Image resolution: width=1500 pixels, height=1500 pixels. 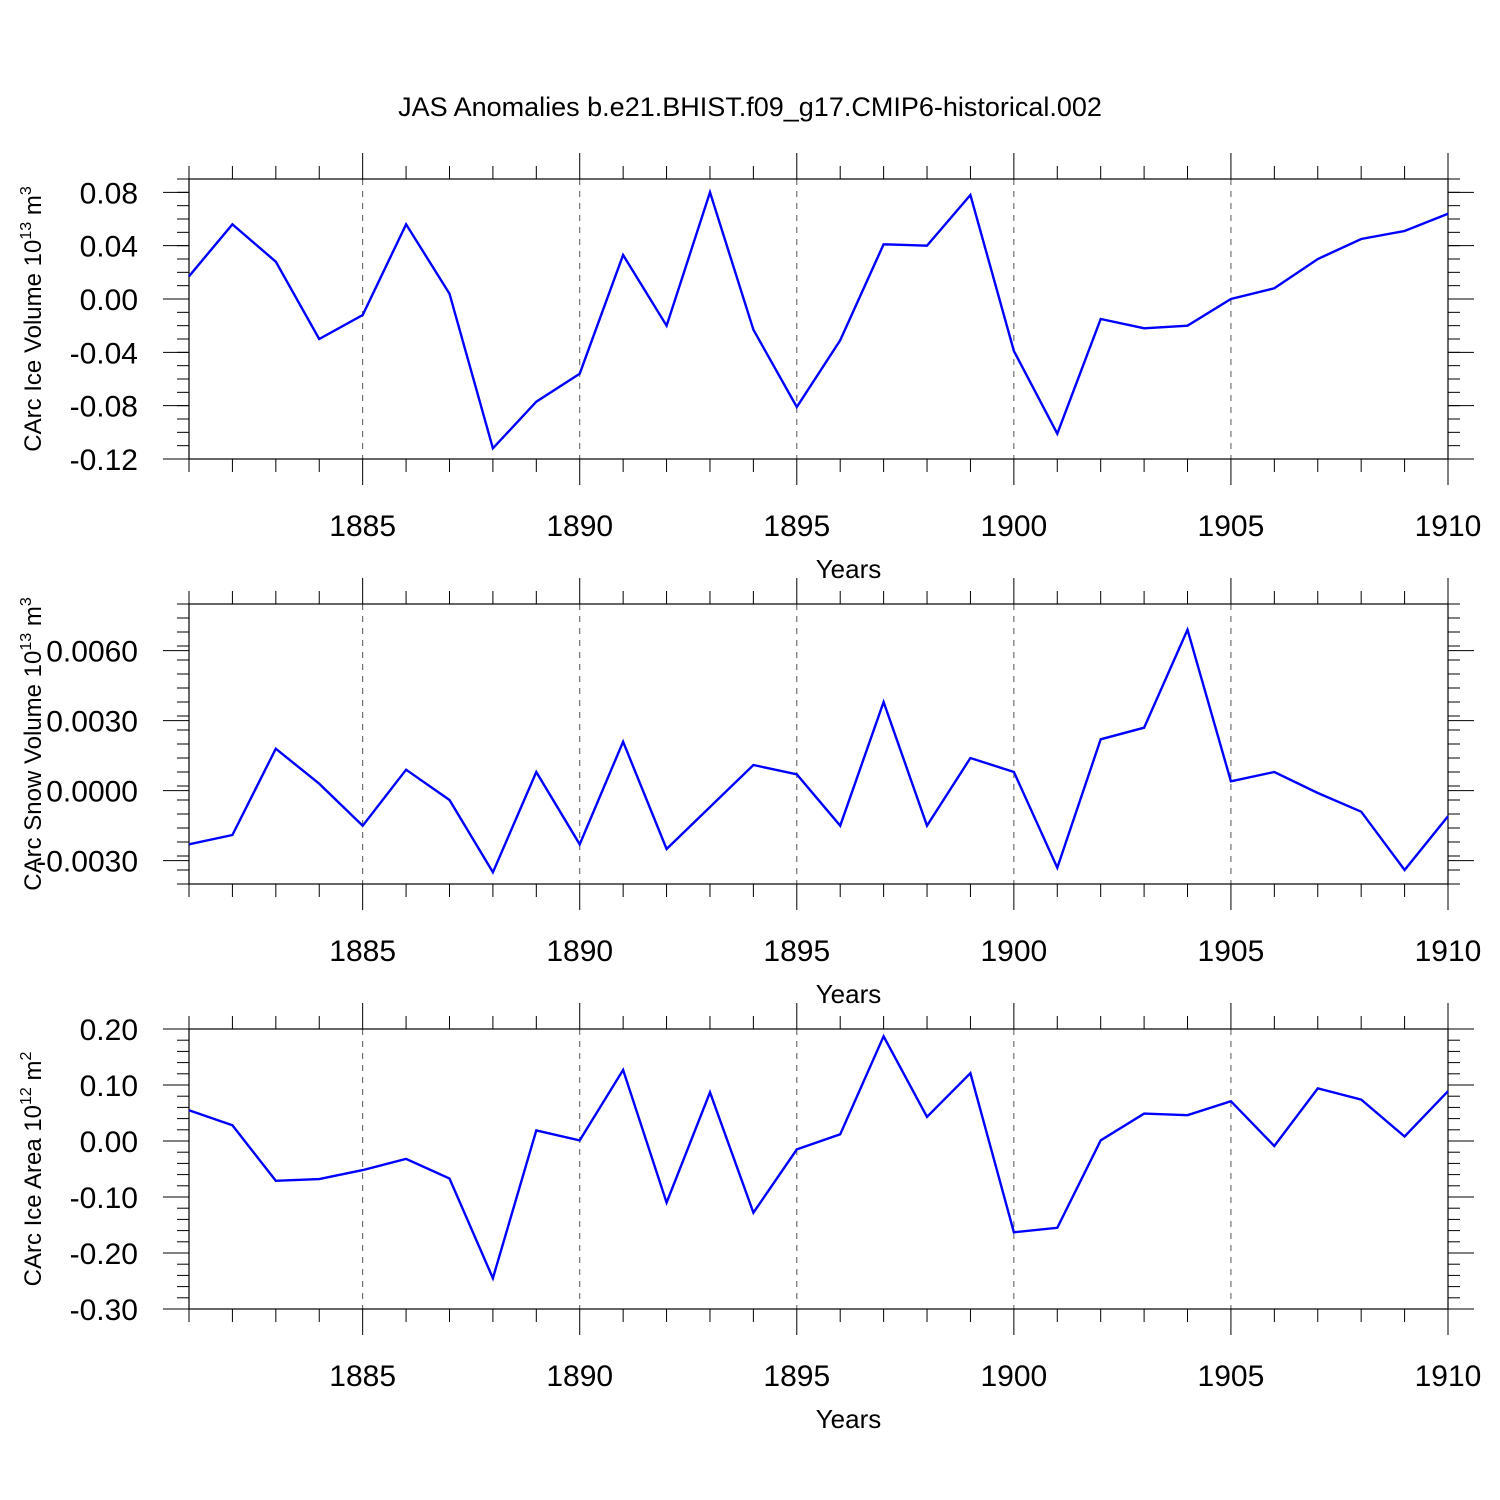 What do you see at coordinates (104, 1198) in the screenshot?
I see `y-tick-label: -0.10` at bounding box center [104, 1198].